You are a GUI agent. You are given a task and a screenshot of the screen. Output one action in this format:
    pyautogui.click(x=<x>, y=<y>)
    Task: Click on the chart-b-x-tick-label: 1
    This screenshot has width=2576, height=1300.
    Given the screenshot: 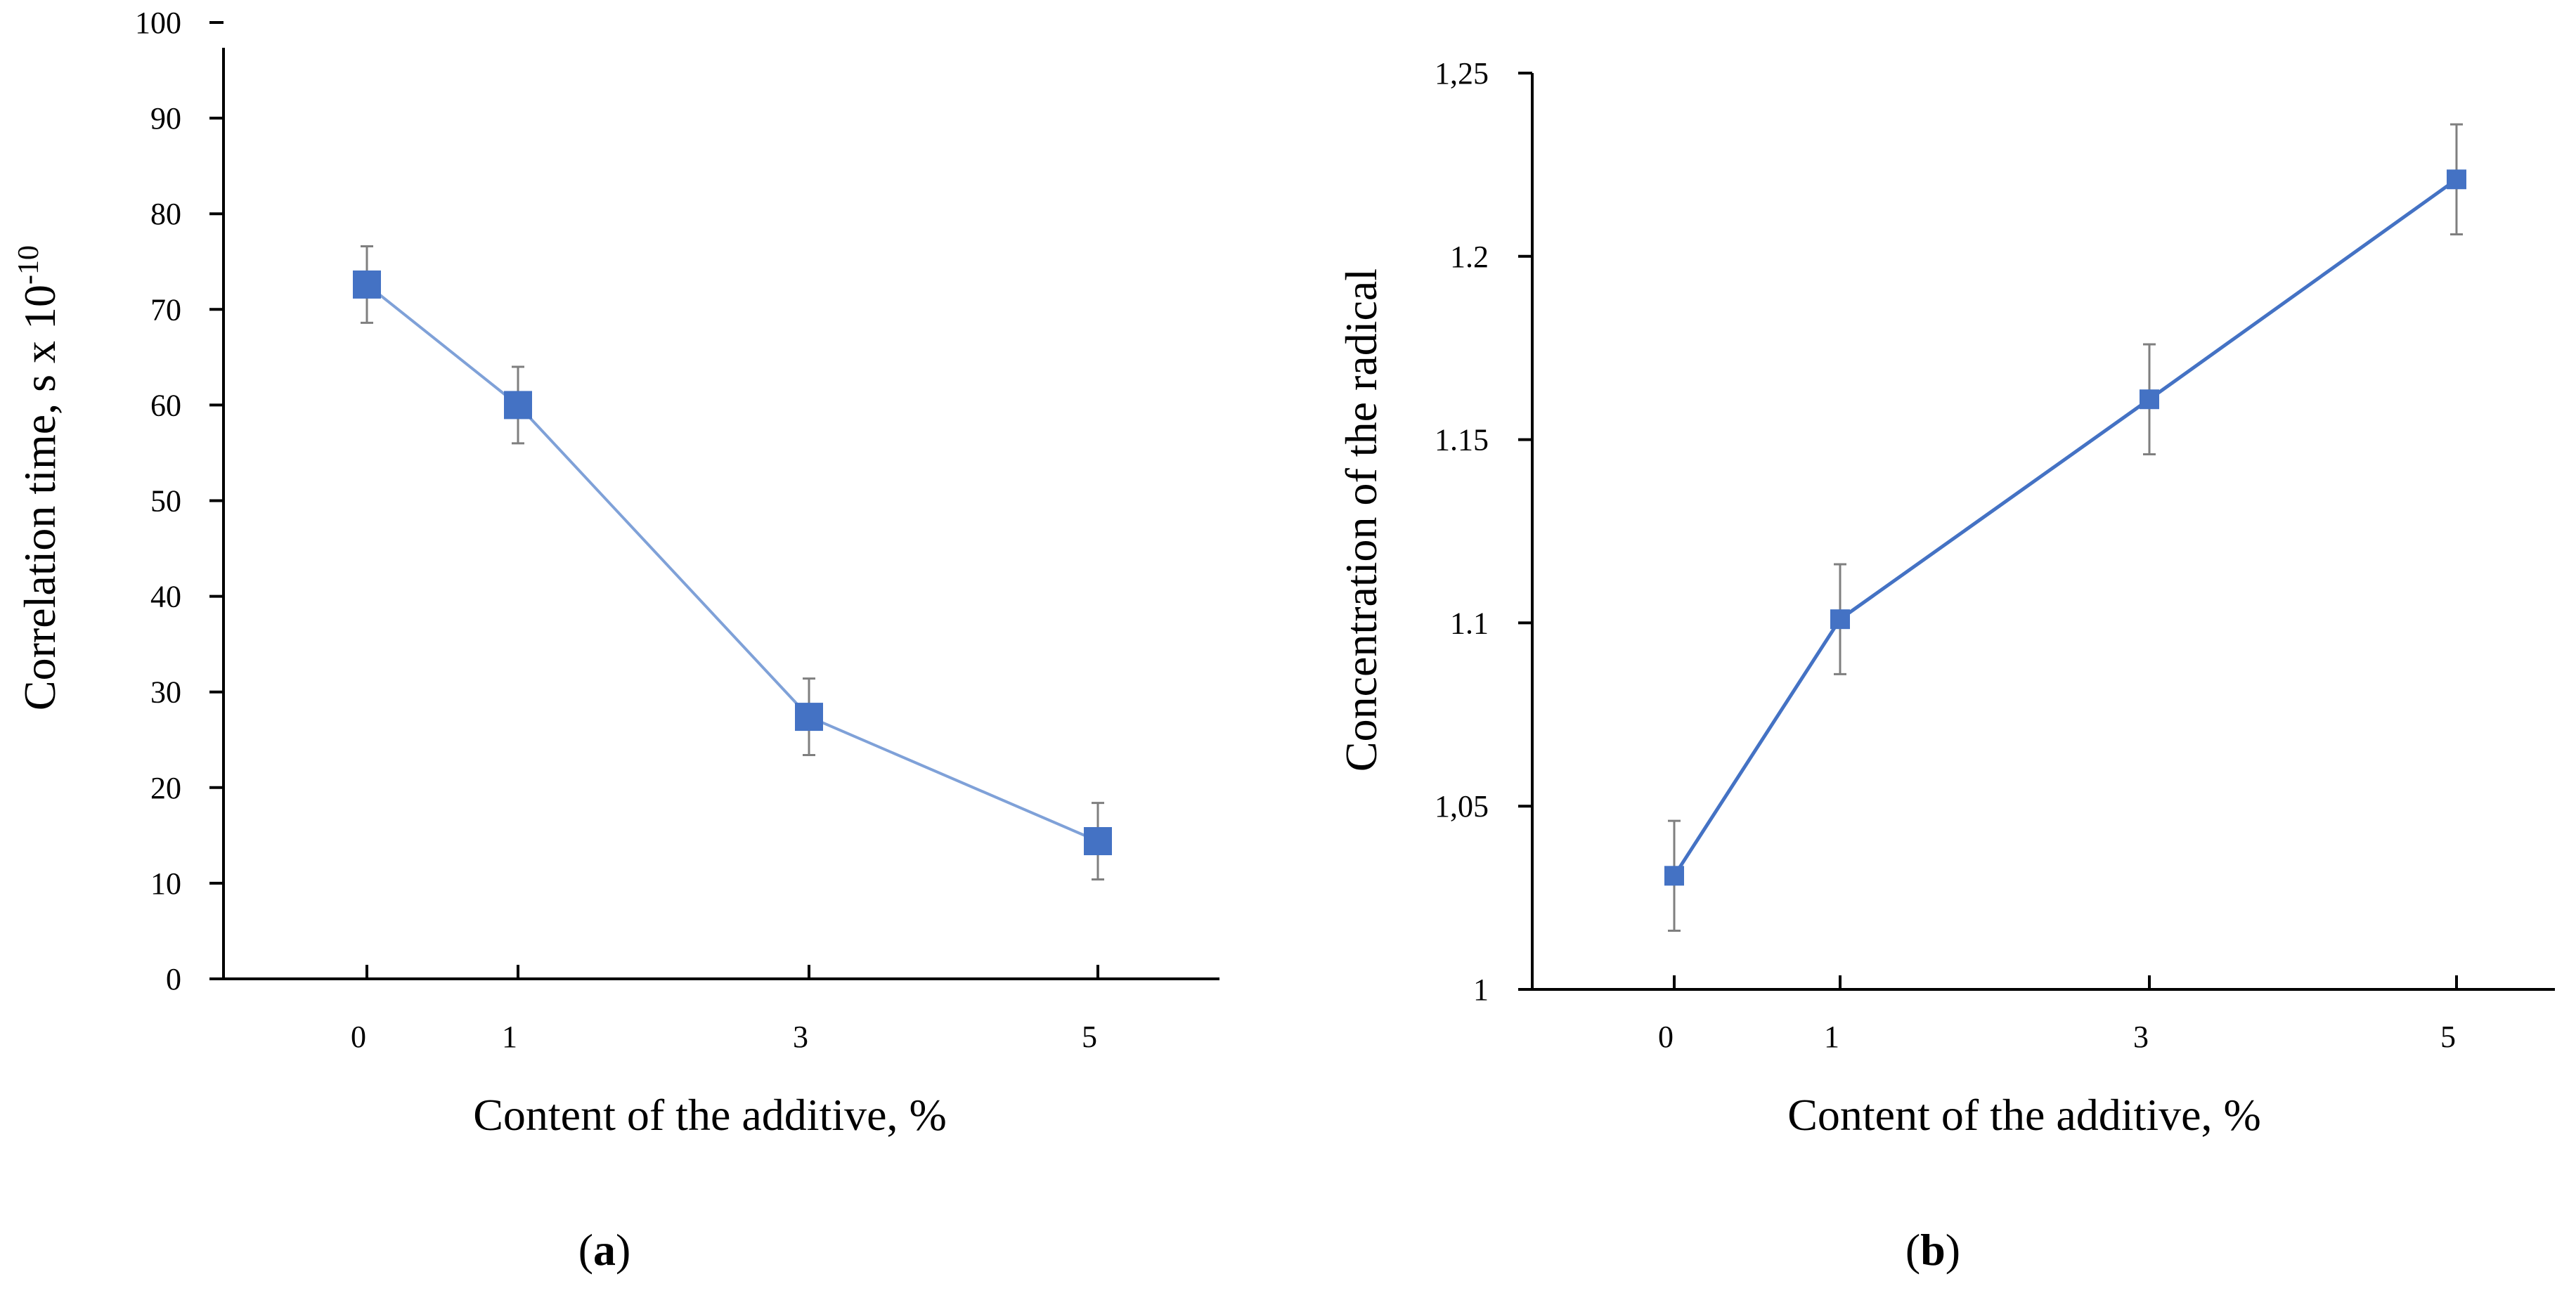 What is the action you would take?
    pyautogui.click(x=1832, y=1037)
    